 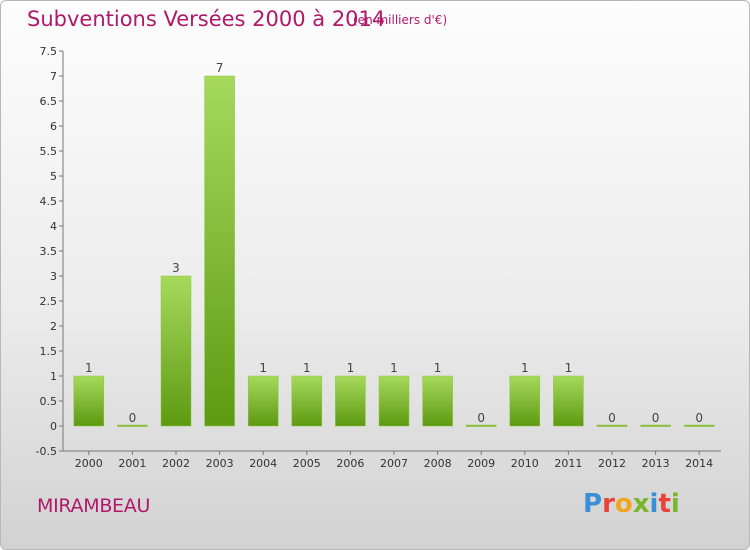 What do you see at coordinates (699, 425) in the screenshot?
I see `bar-2014` at bounding box center [699, 425].